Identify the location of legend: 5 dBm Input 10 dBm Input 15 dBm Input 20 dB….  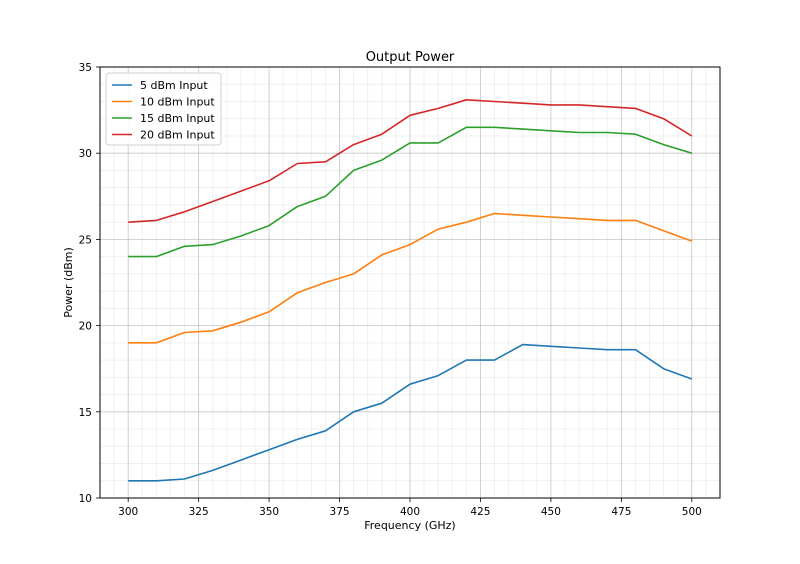
(163, 109).